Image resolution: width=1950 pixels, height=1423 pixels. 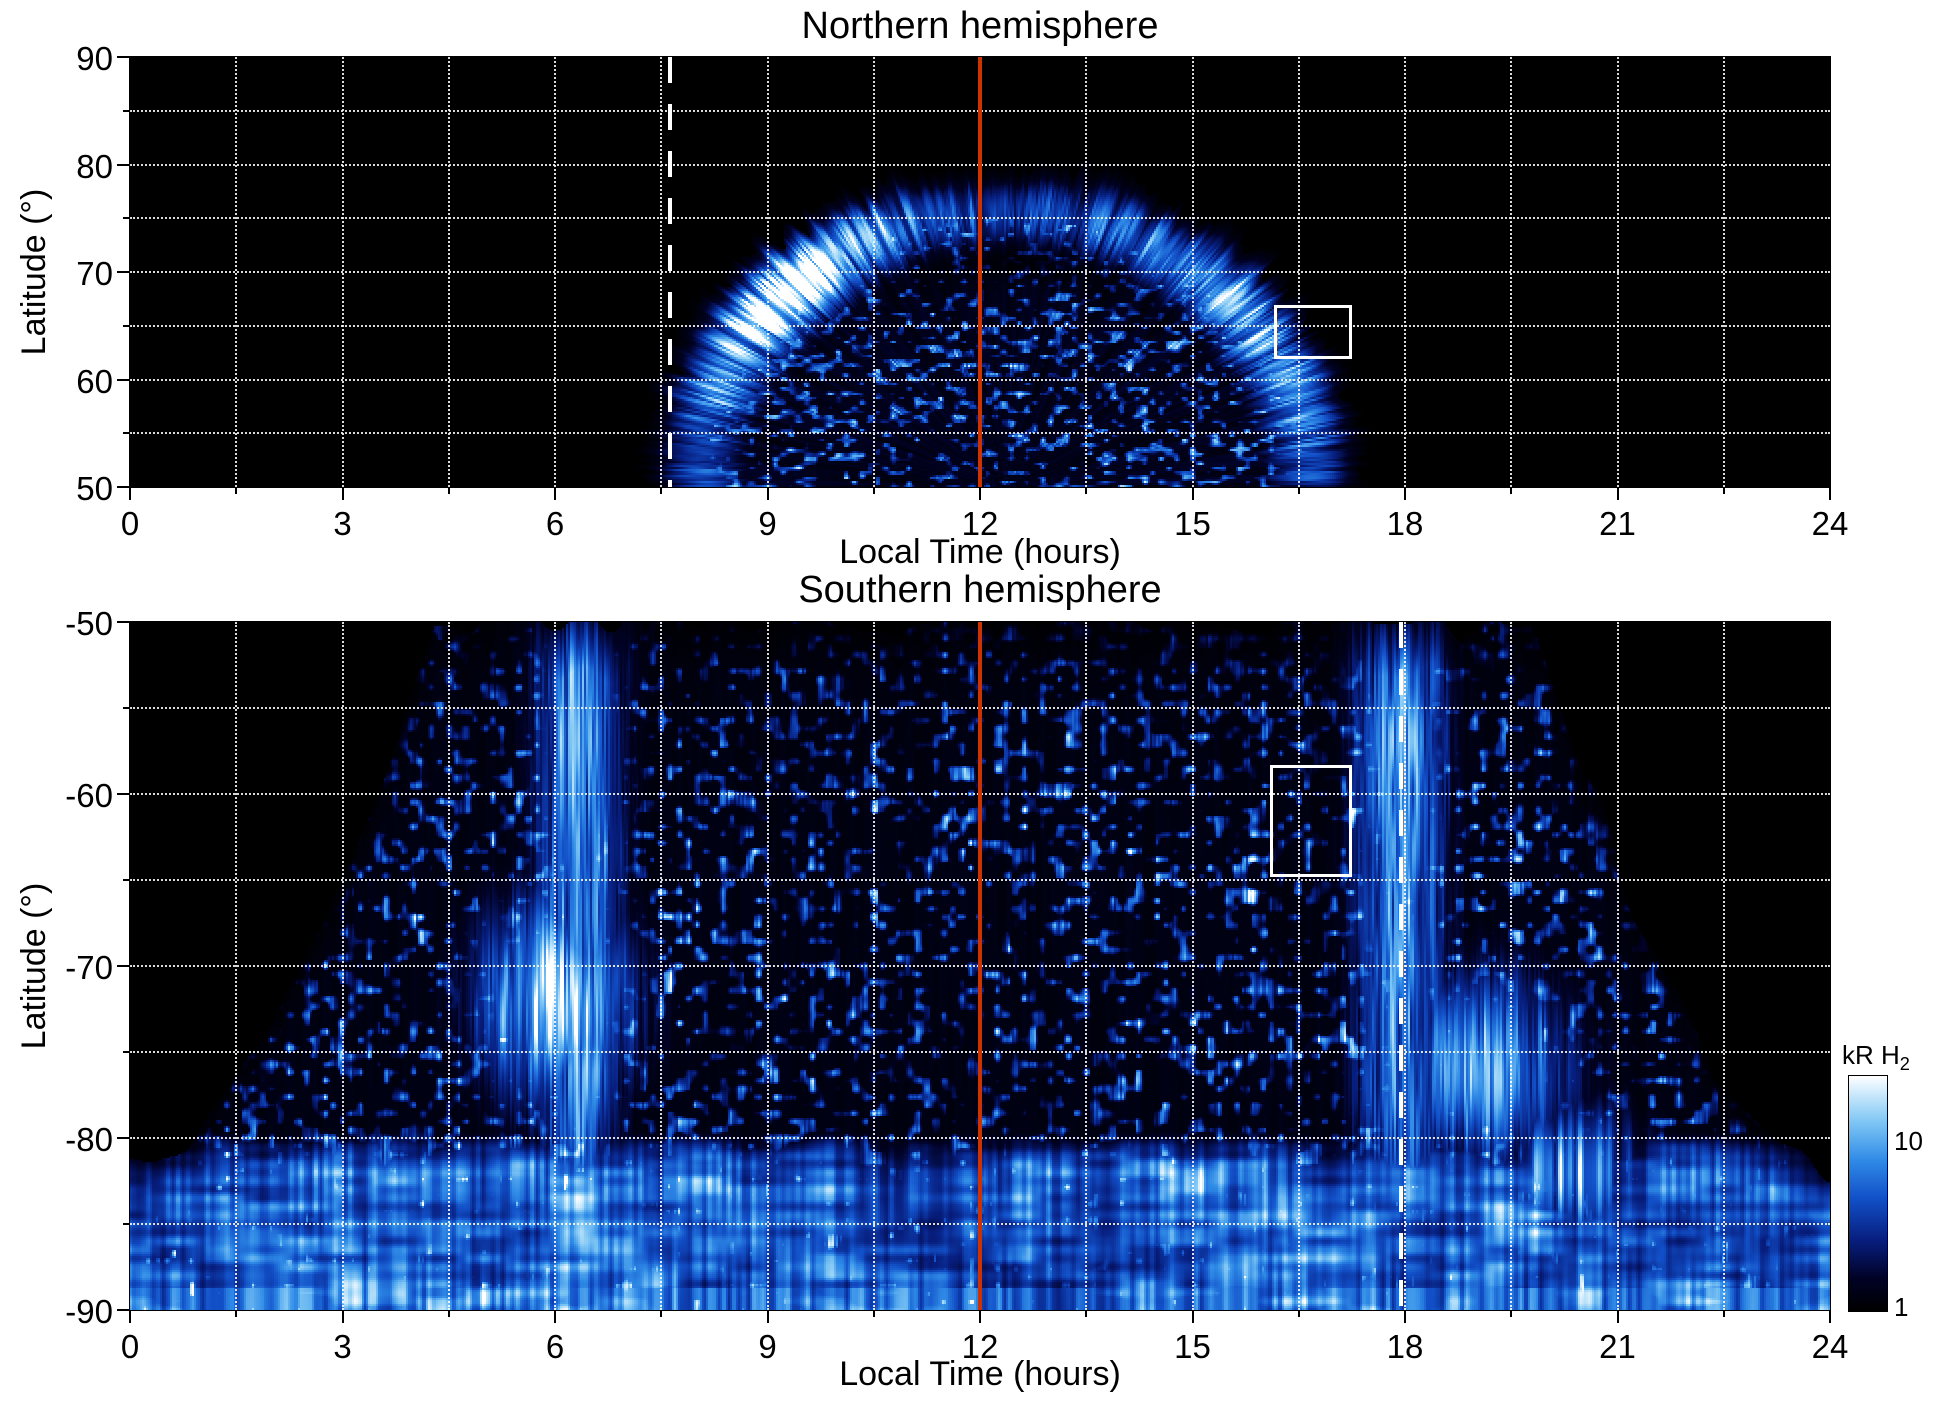 I want to click on y-axis-tick-label: -50, so click(x=89, y=623).